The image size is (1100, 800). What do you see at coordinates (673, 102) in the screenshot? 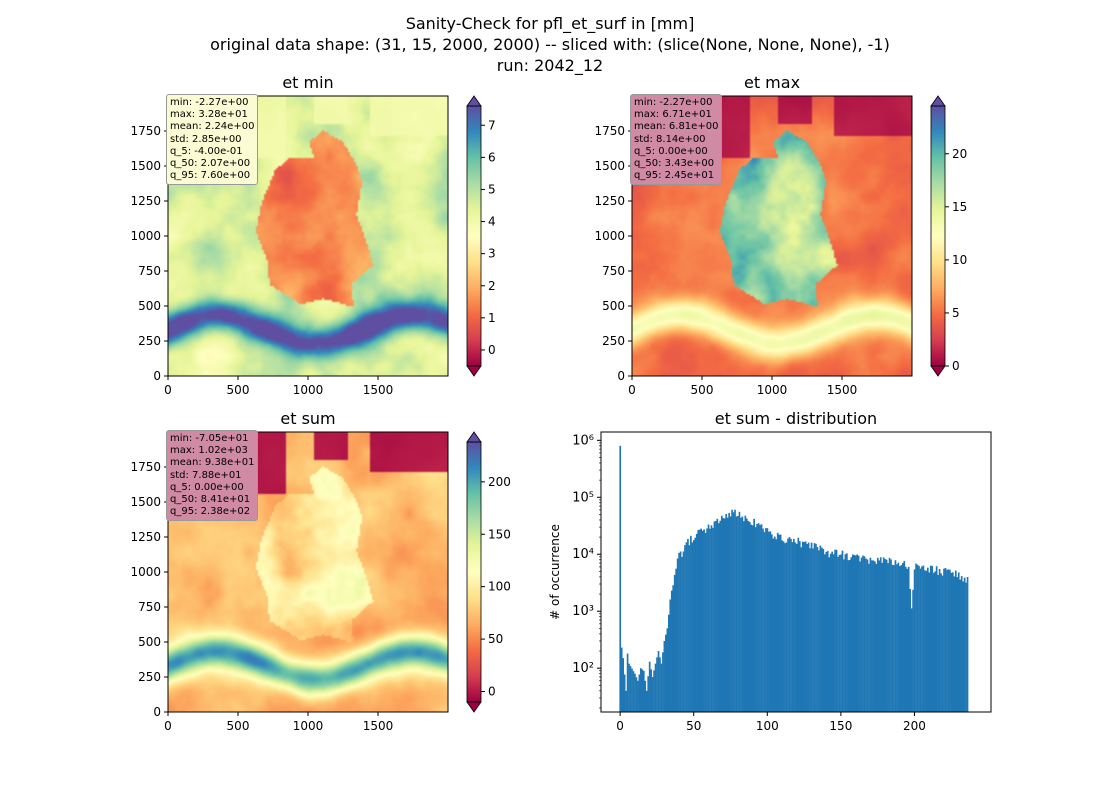
I see `et-max-stat-line: min: -2.27e+00` at bounding box center [673, 102].